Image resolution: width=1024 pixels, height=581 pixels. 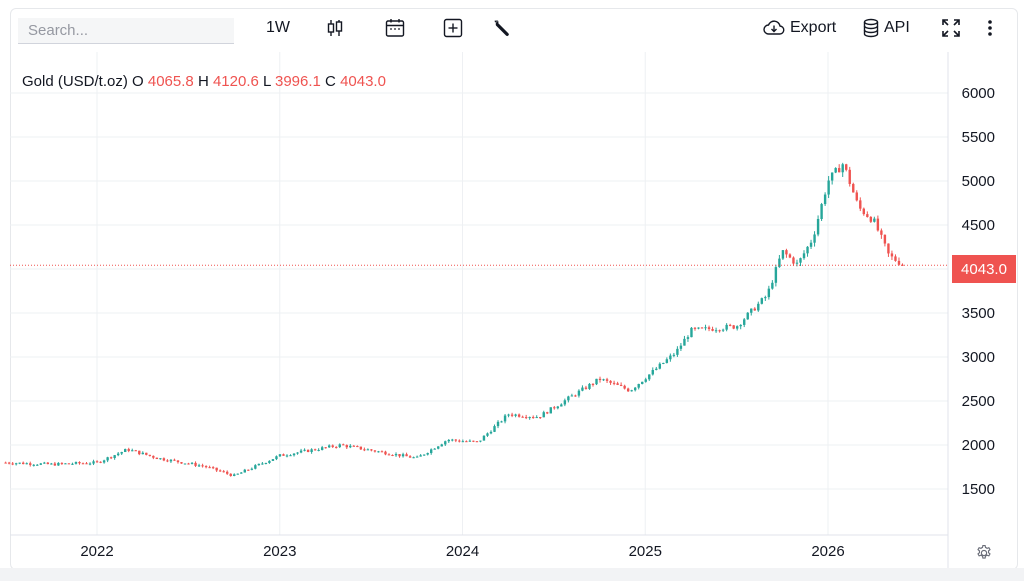 What do you see at coordinates (297, 81) in the screenshot?
I see `low-value: 3996.1` at bounding box center [297, 81].